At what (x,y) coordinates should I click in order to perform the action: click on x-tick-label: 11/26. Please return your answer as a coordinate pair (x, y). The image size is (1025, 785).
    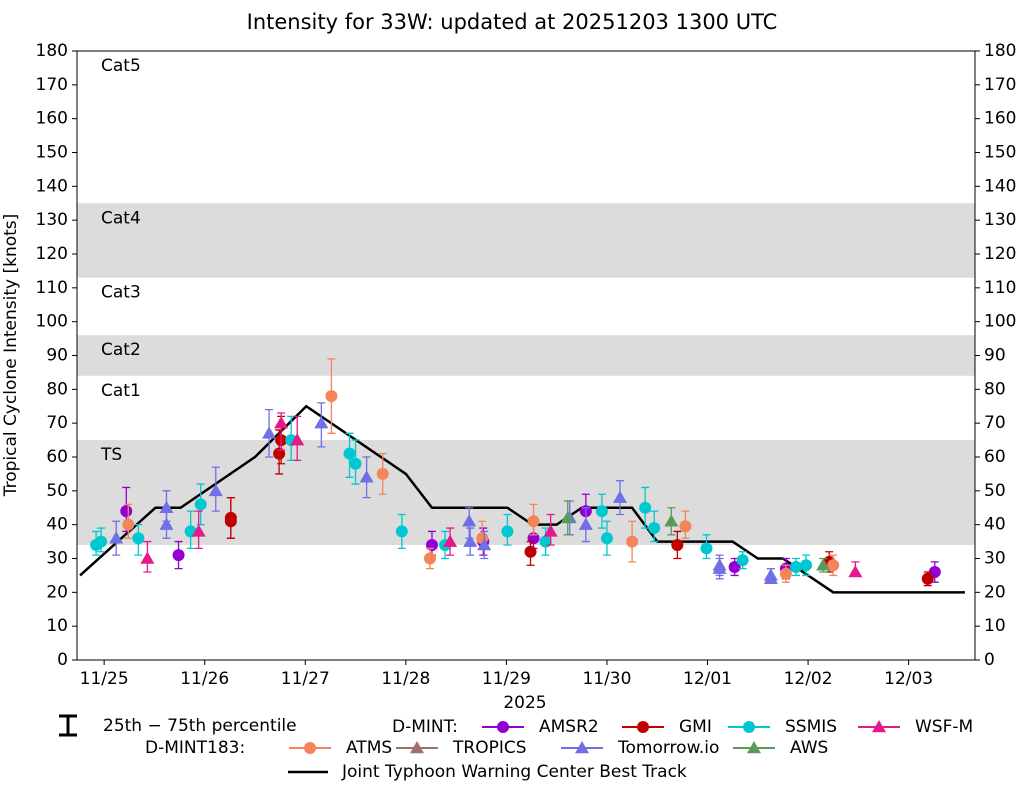
    Looking at the image, I should click on (204, 679).